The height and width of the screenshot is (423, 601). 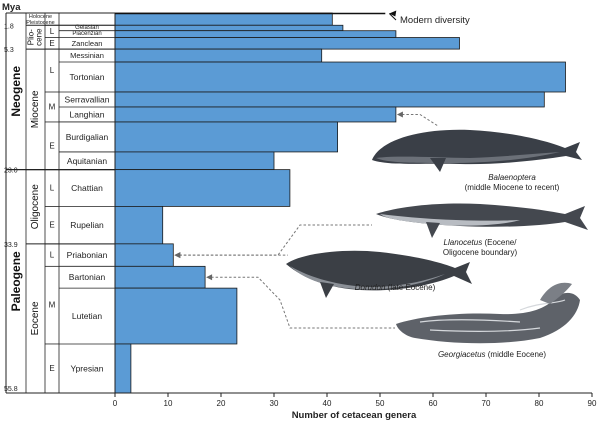 I want to click on age-tick-label: 23.0, so click(x=11, y=171).